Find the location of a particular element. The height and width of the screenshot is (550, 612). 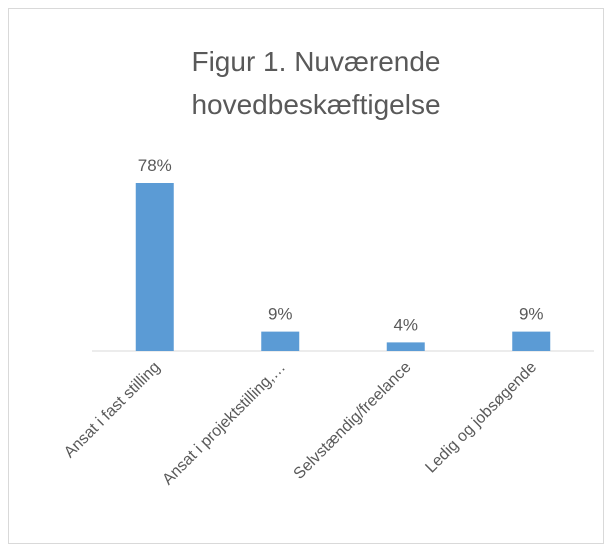

chart-title: Figur 1. Nuværende hovedbeskæftigelse is located at coordinates (316, 83).